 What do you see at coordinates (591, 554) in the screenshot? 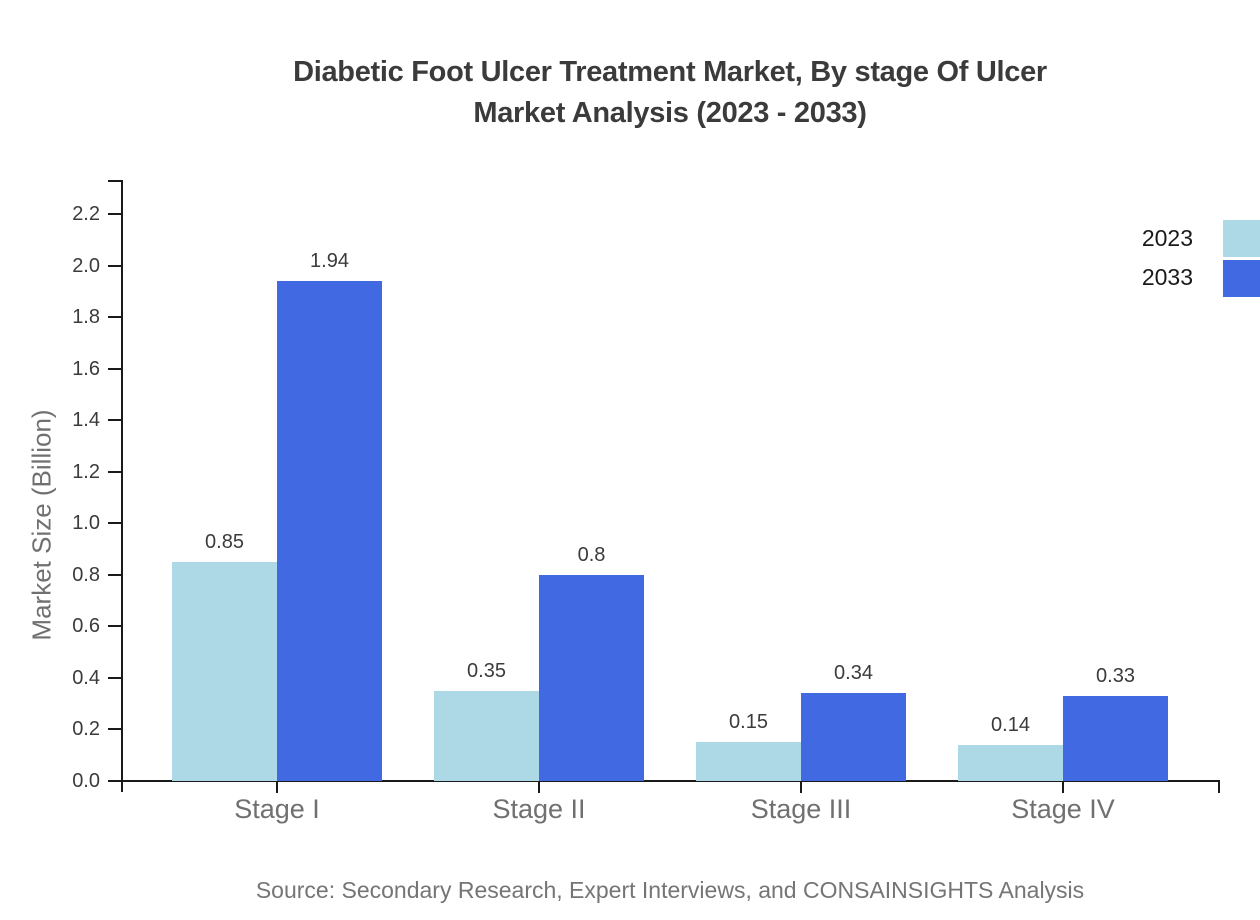
I see `bar-value-label: 0.8` at bounding box center [591, 554].